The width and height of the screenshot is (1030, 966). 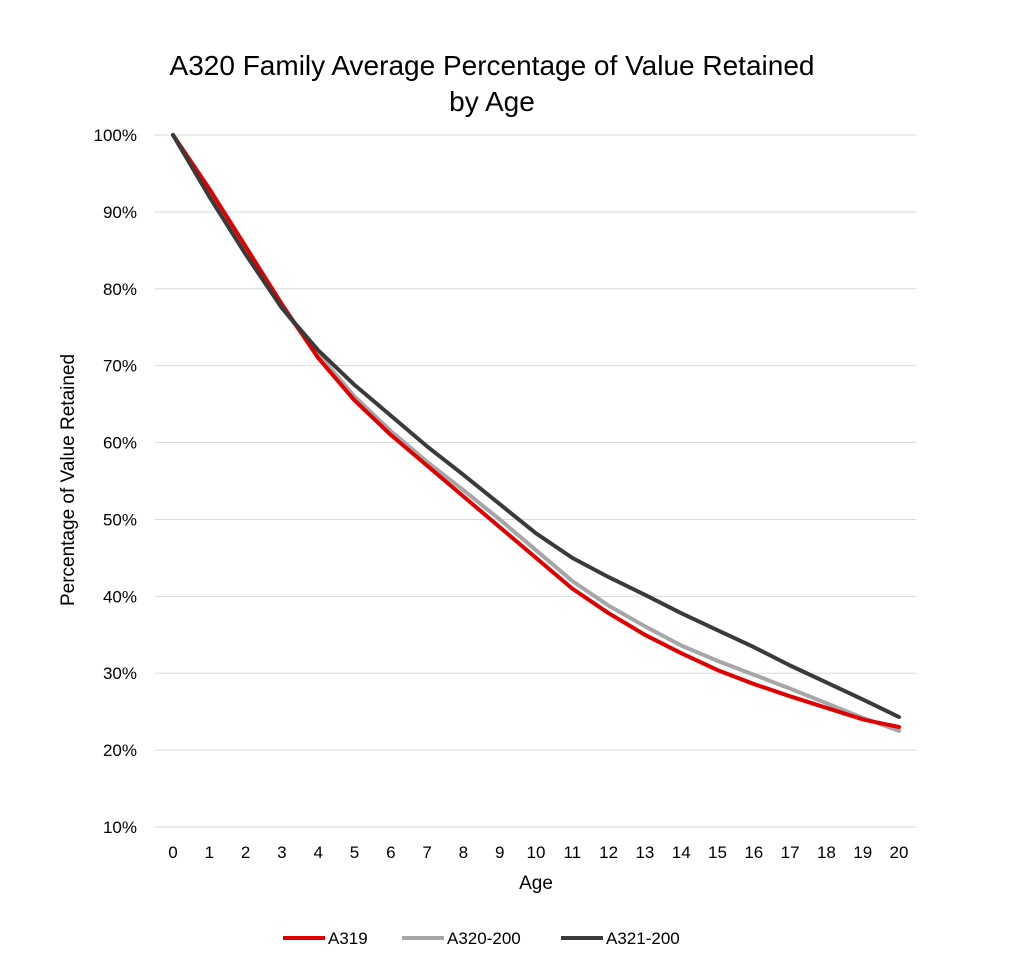 What do you see at coordinates (608, 852) in the screenshot?
I see `x-tick-label: 12` at bounding box center [608, 852].